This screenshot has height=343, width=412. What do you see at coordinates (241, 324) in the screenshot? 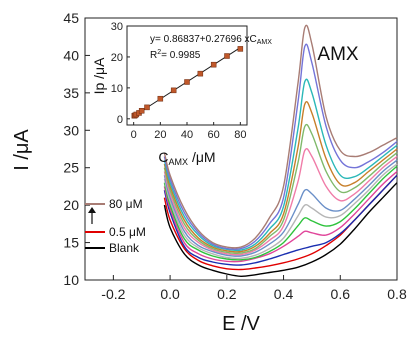
I see `main-x-axis-title: E /V` at bounding box center [241, 324].